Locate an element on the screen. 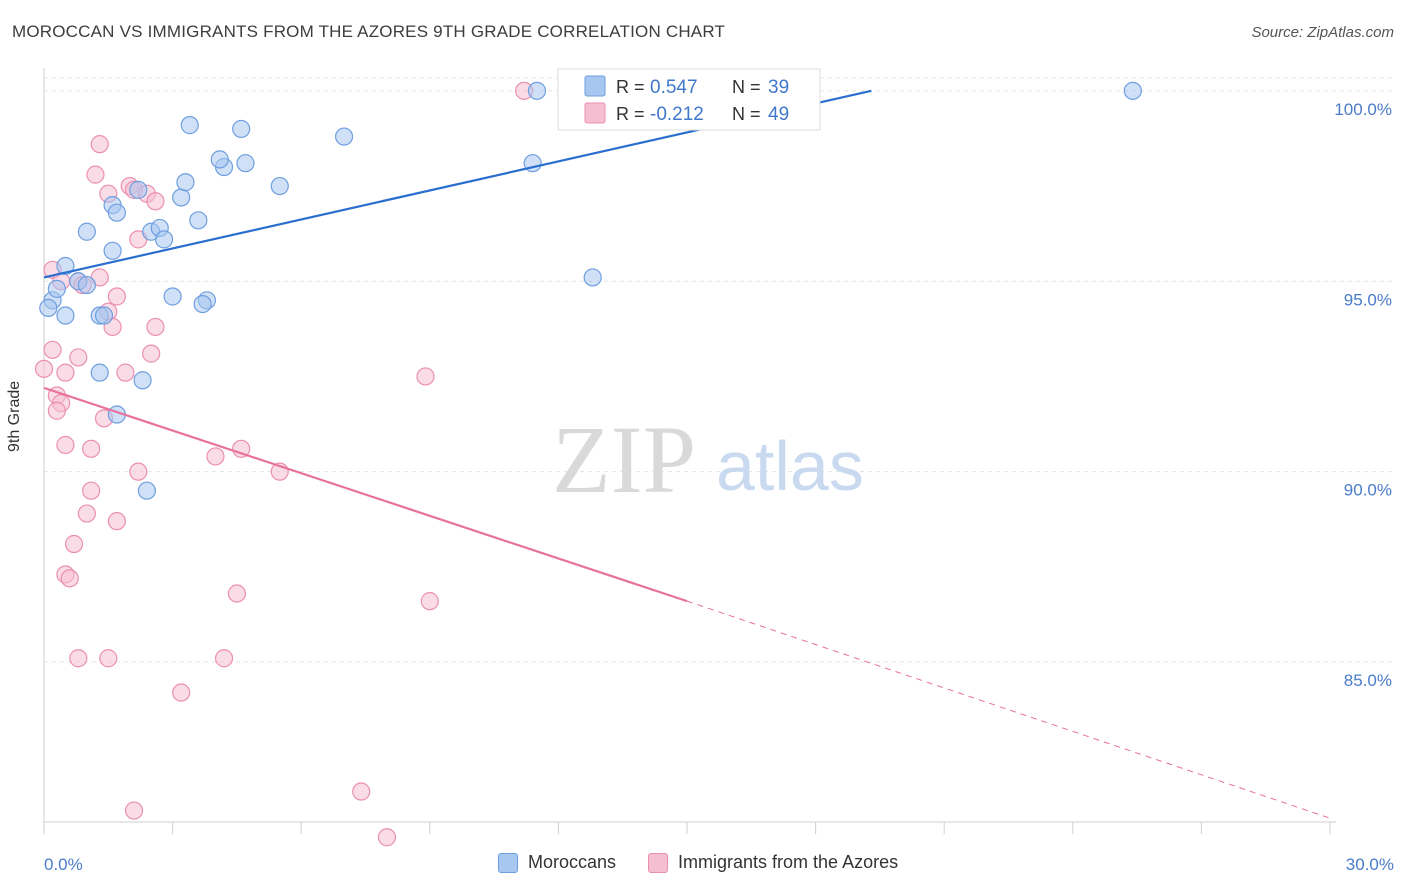 This screenshot has height=892, width=1406. stats-r-label-pink: R = is located at coordinates (630, 114).